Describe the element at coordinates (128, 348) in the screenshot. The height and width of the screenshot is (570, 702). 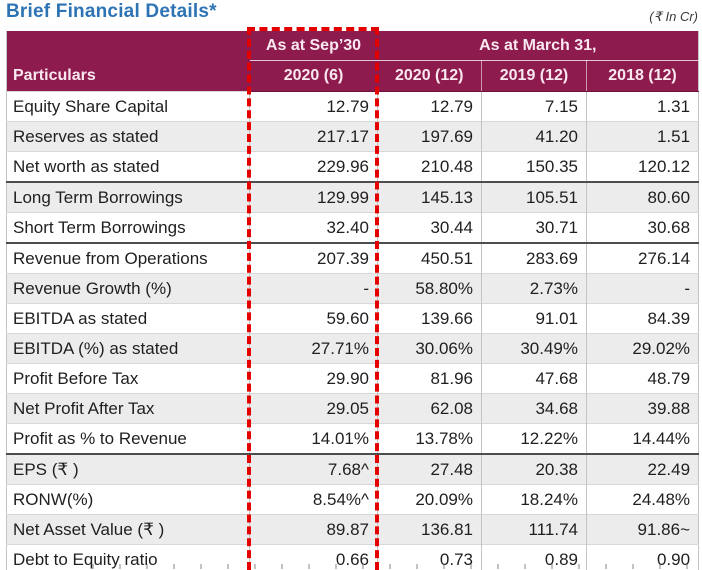
I see `row-label: EBITDA (%) as stated` at that location.